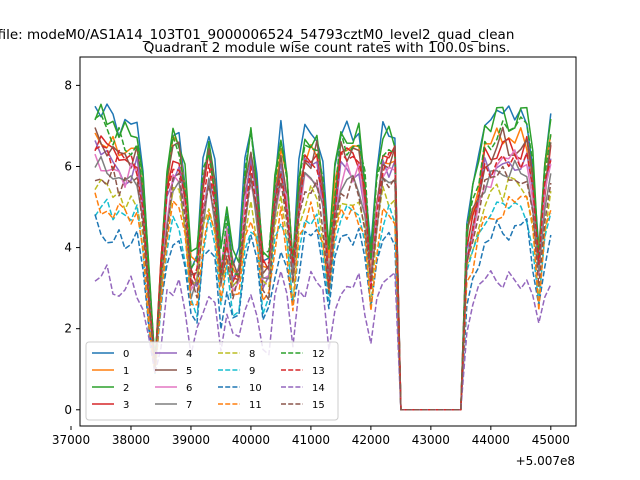 Image resolution: width=640 pixels, height=480 pixels. I want to click on legend-label-12: 12, so click(318, 354).